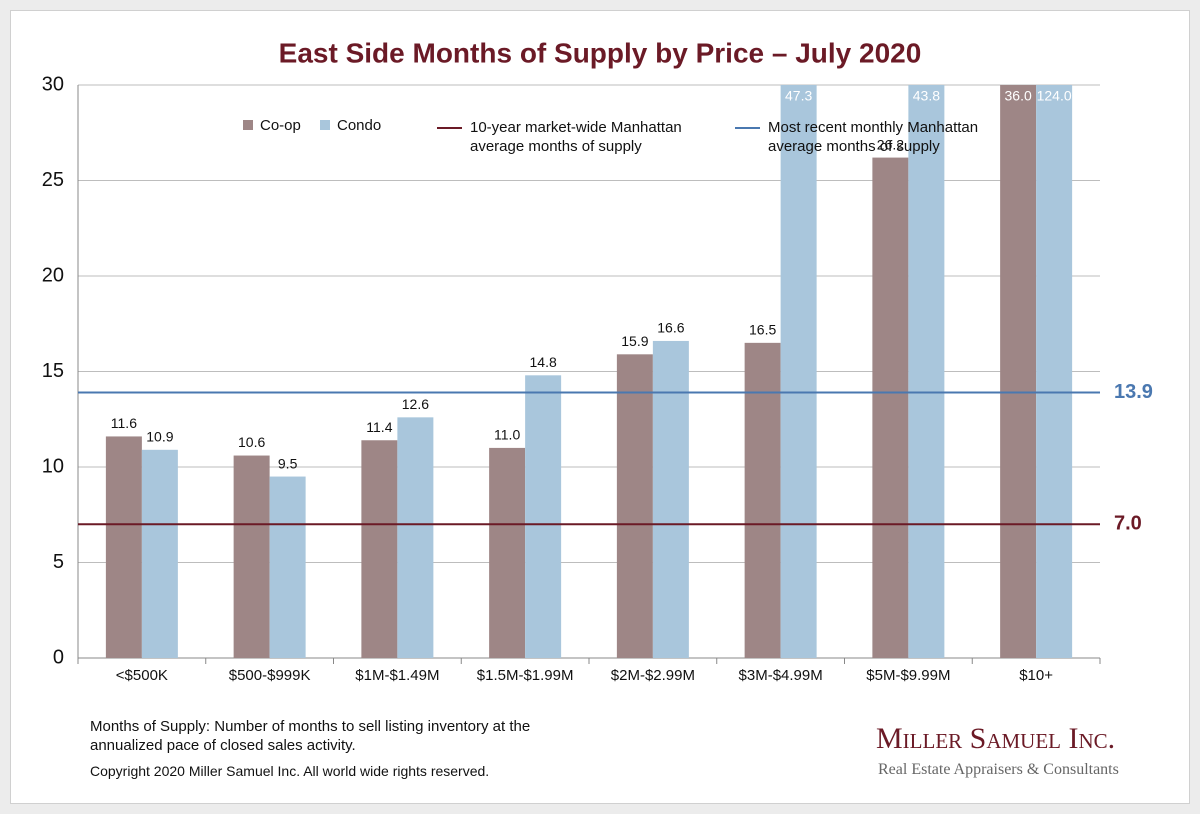  I want to click on value-label: 11.6, so click(124, 423).